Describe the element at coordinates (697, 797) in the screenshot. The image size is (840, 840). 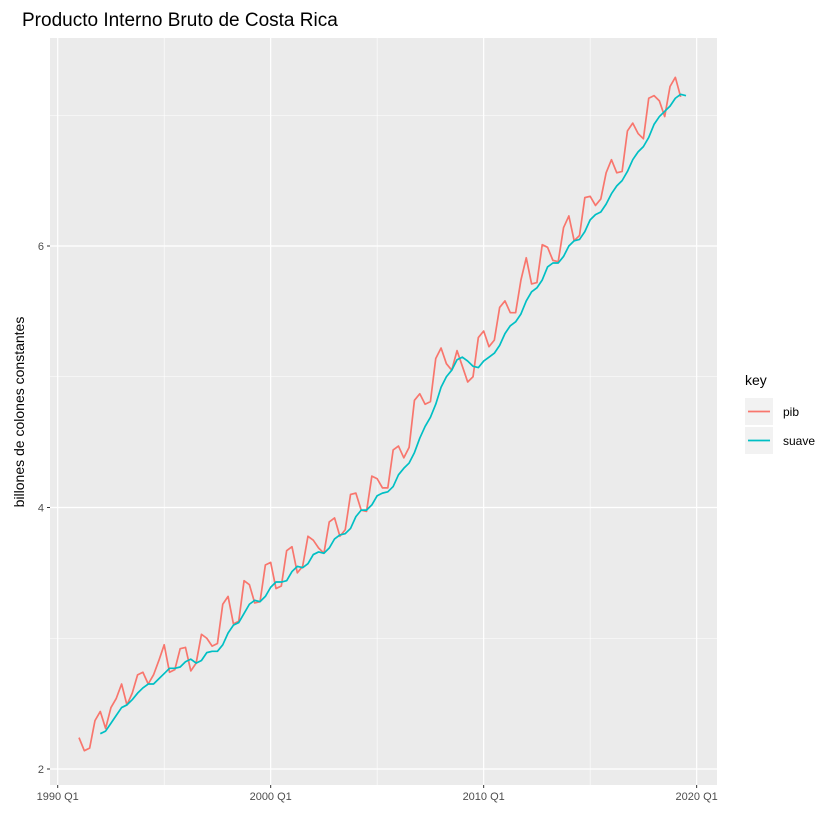
I see `x-tick-label: 2020 Q1` at that location.